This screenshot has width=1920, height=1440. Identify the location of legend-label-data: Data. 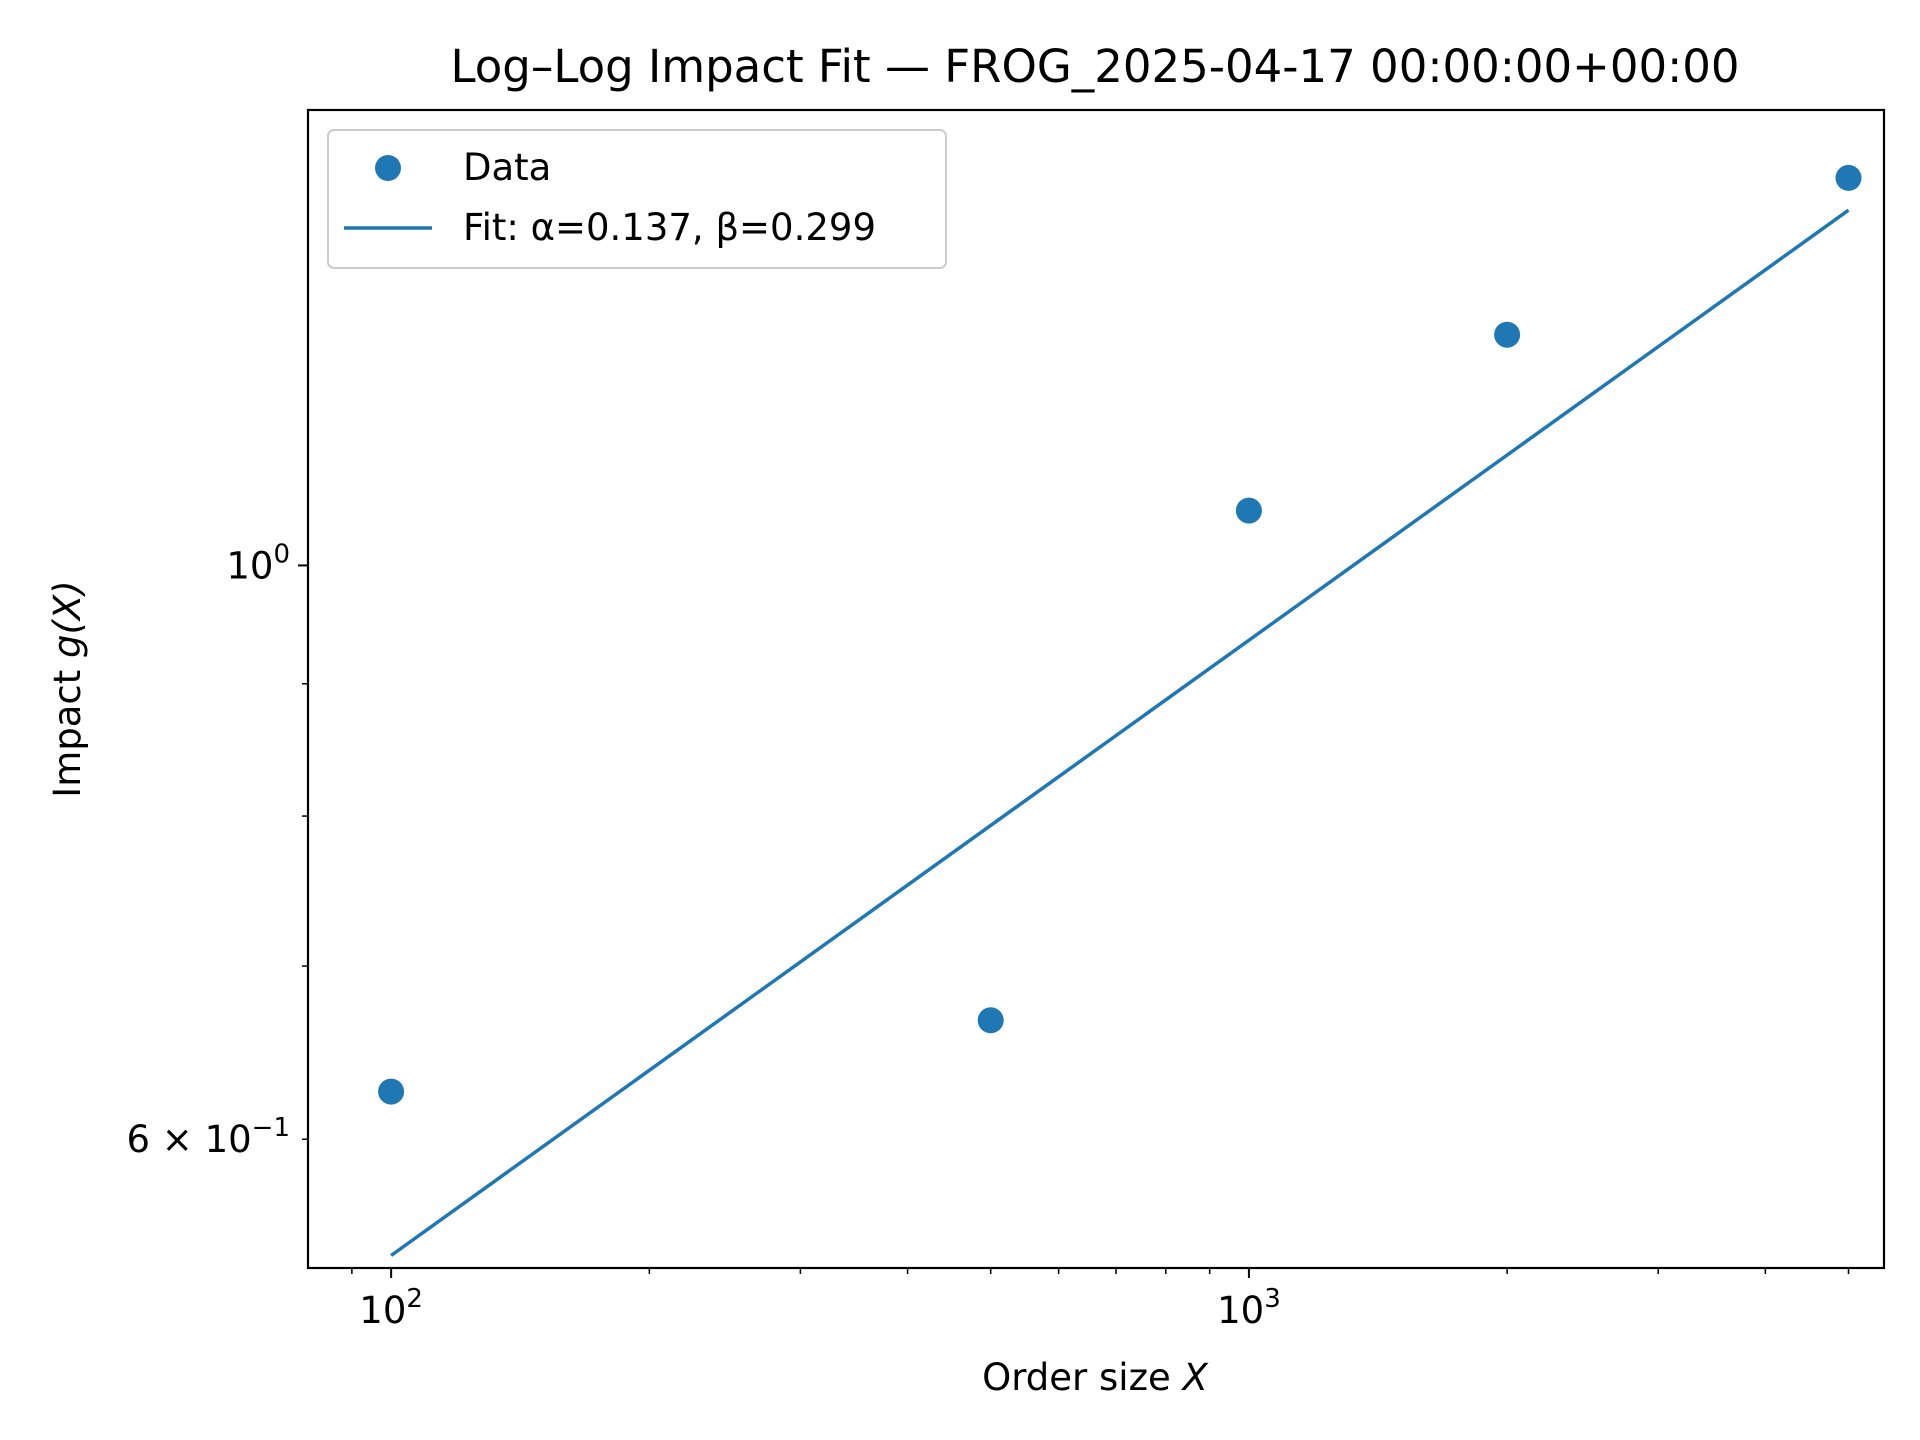
(507, 167).